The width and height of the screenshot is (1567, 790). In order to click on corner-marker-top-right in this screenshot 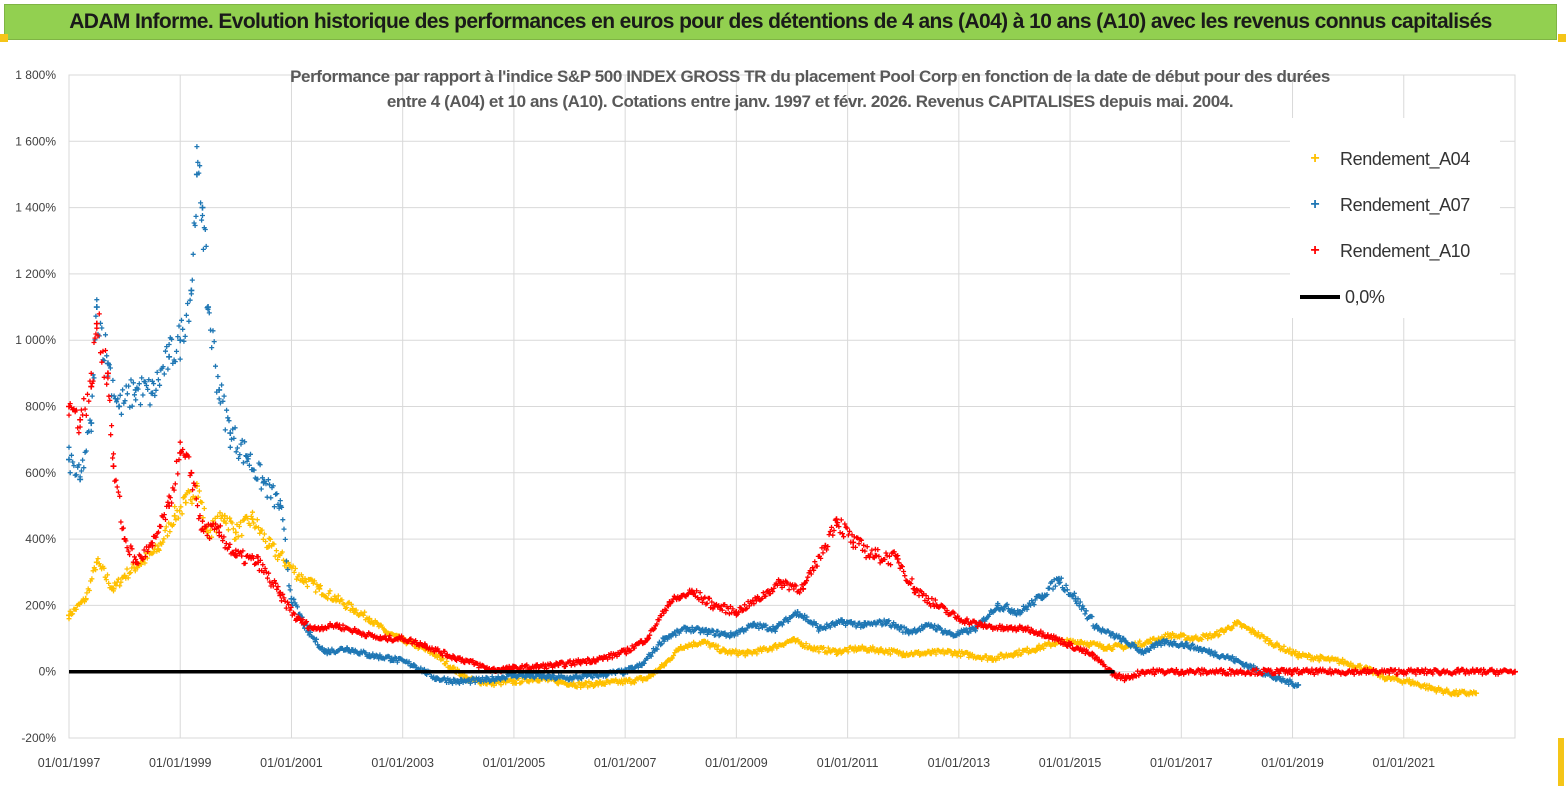, I will do `click(1562, 38)`.